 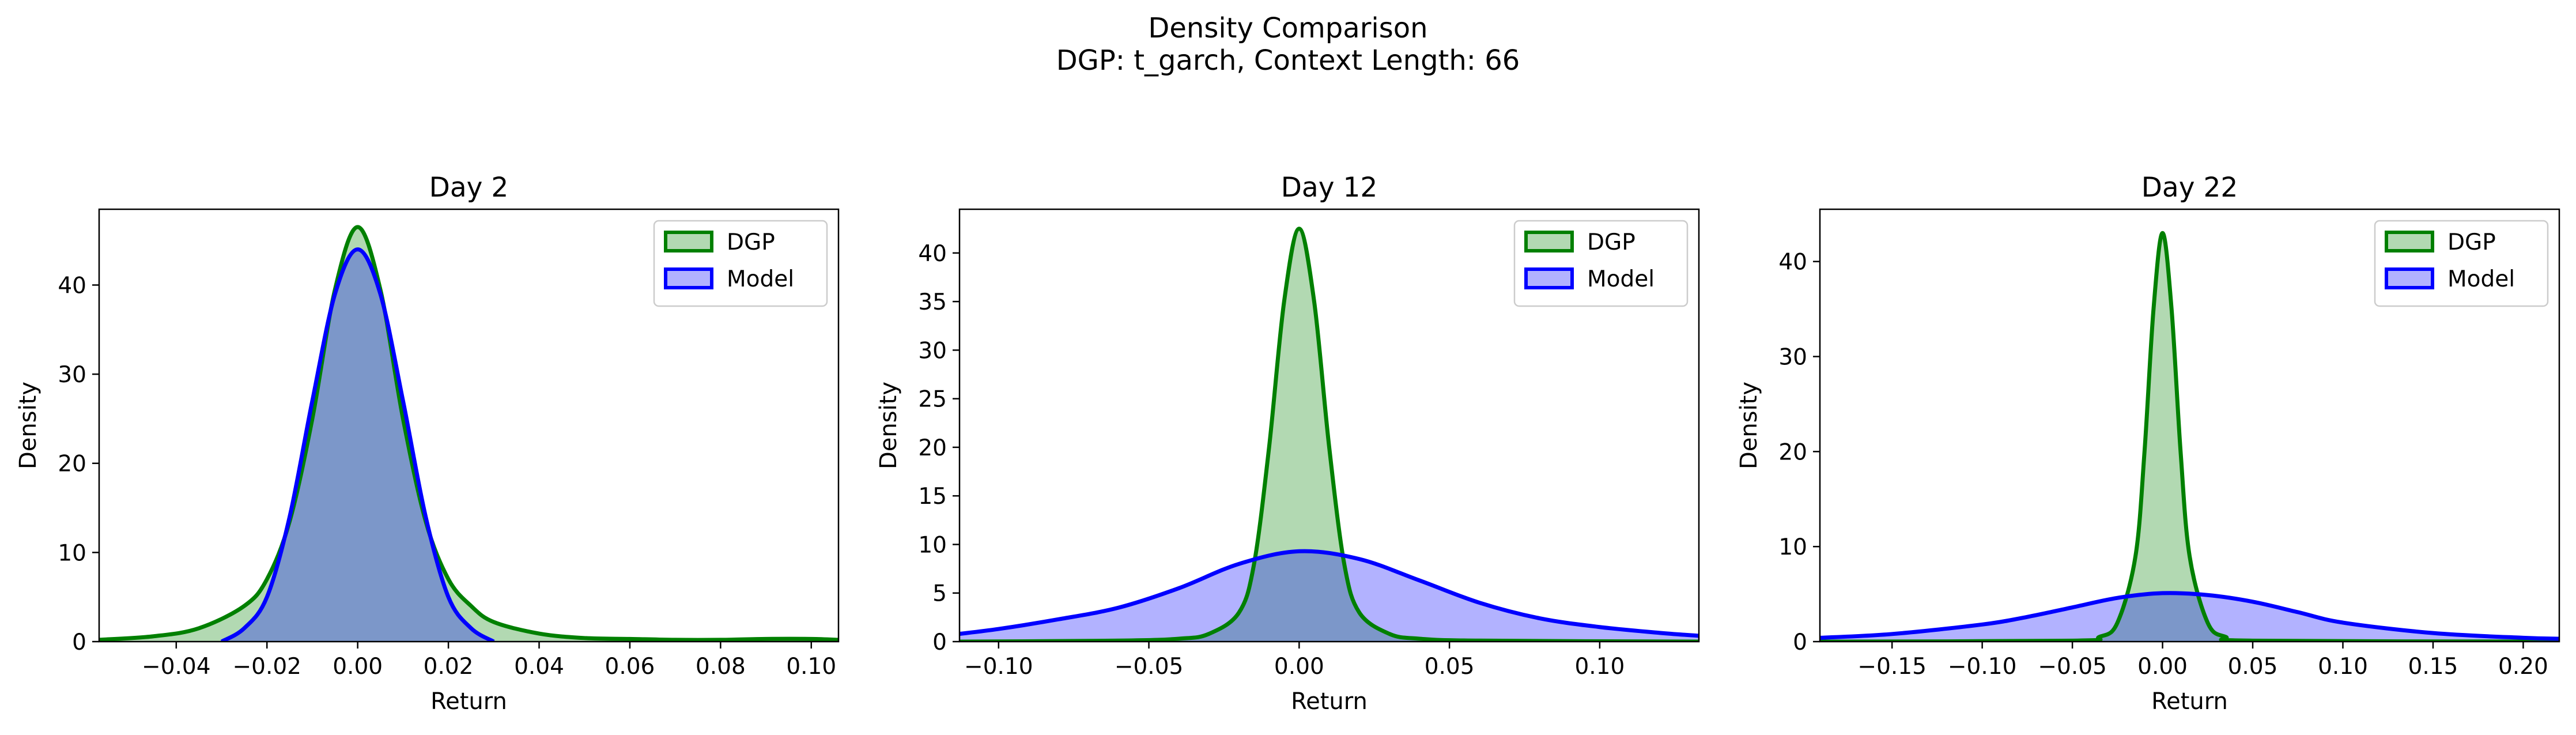 I want to click on y-tick-label: 5, so click(x=939, y=594).